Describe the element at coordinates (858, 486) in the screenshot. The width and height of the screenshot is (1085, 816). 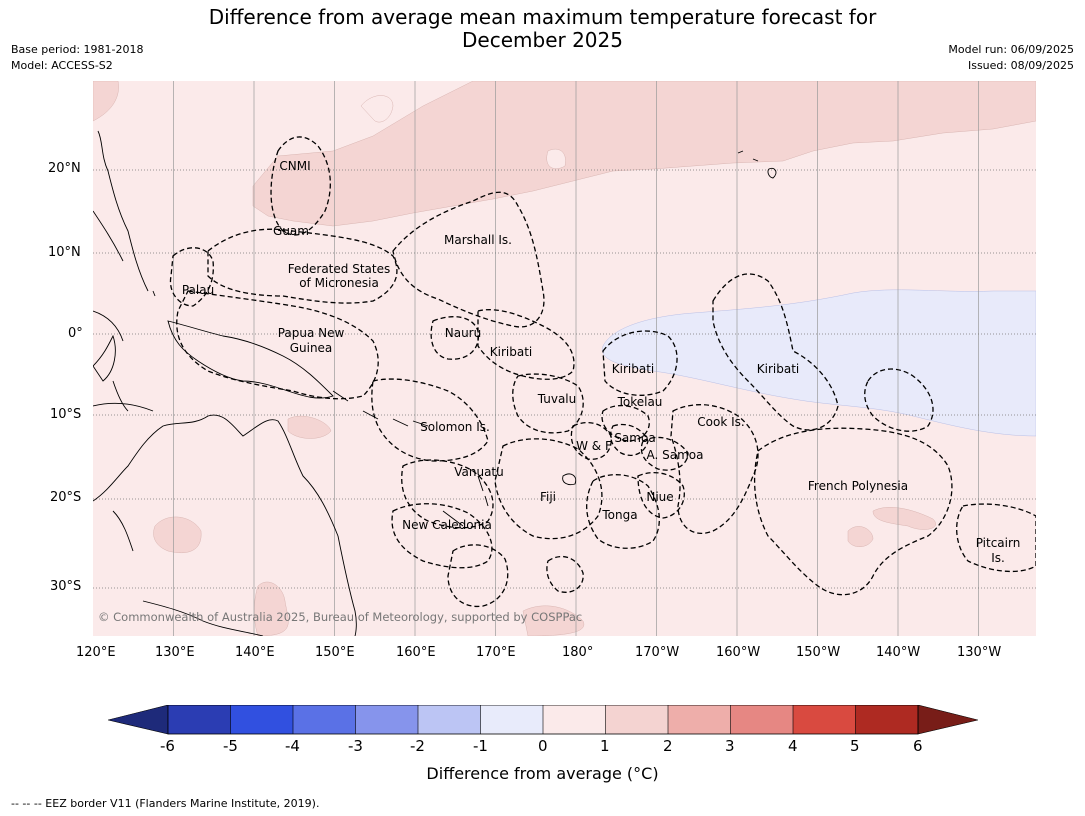
I see `region-label: French Polynesia` at that location.